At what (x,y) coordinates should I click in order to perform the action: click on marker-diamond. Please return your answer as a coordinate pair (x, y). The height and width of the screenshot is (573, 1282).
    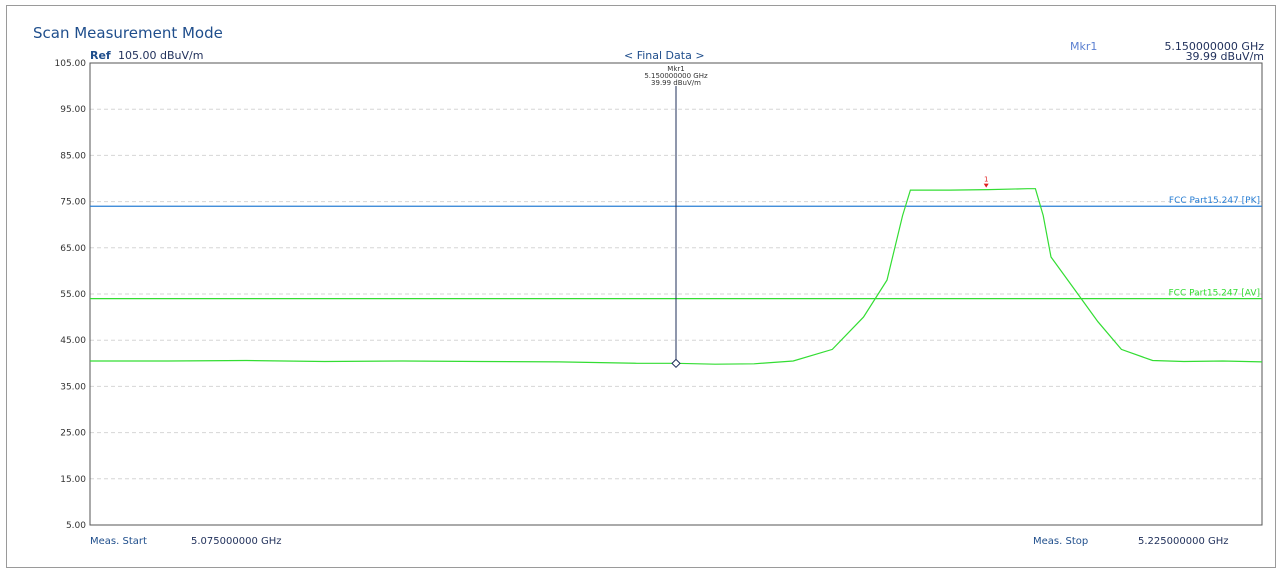
    Looking at the image, I should click on (676, 363).